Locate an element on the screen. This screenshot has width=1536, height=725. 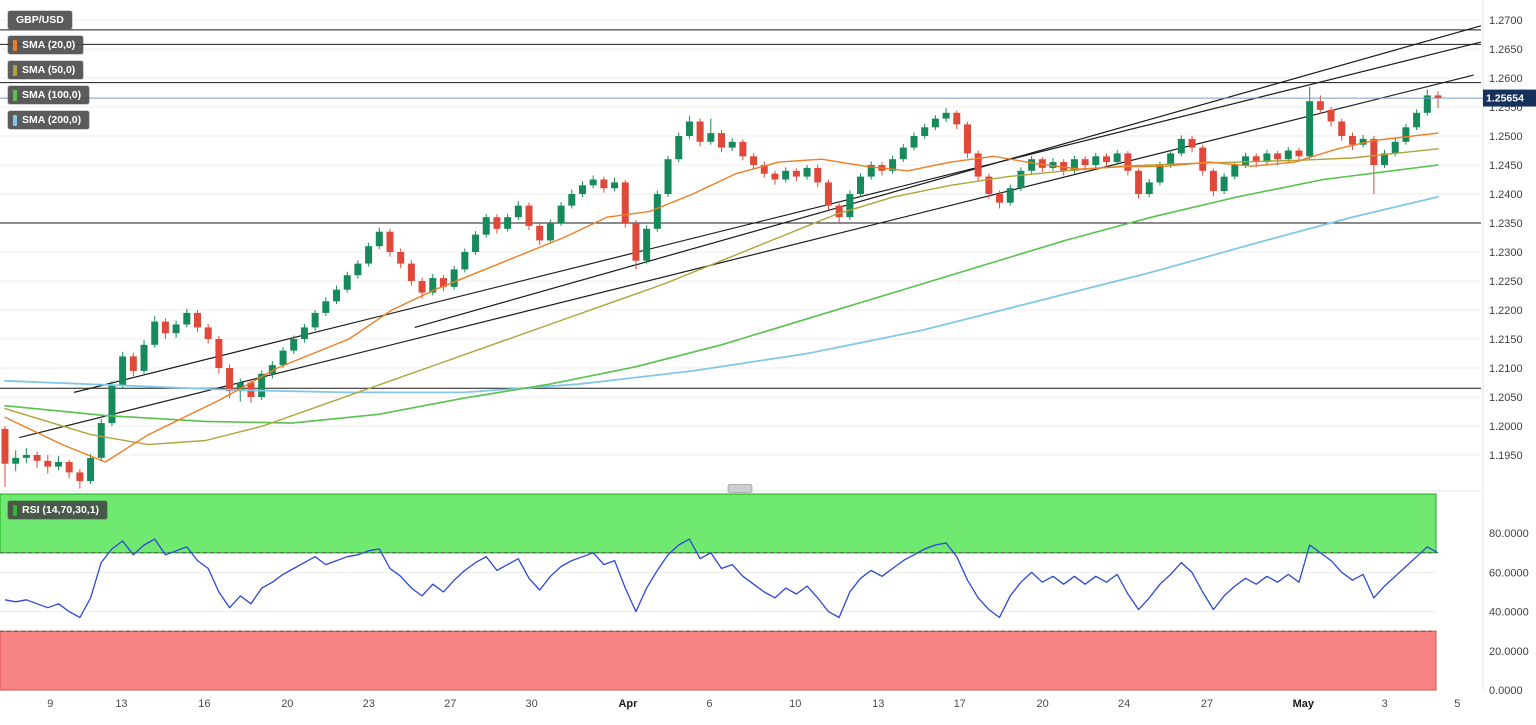
rsi-overbought-band is located at coordinates (718, 523).